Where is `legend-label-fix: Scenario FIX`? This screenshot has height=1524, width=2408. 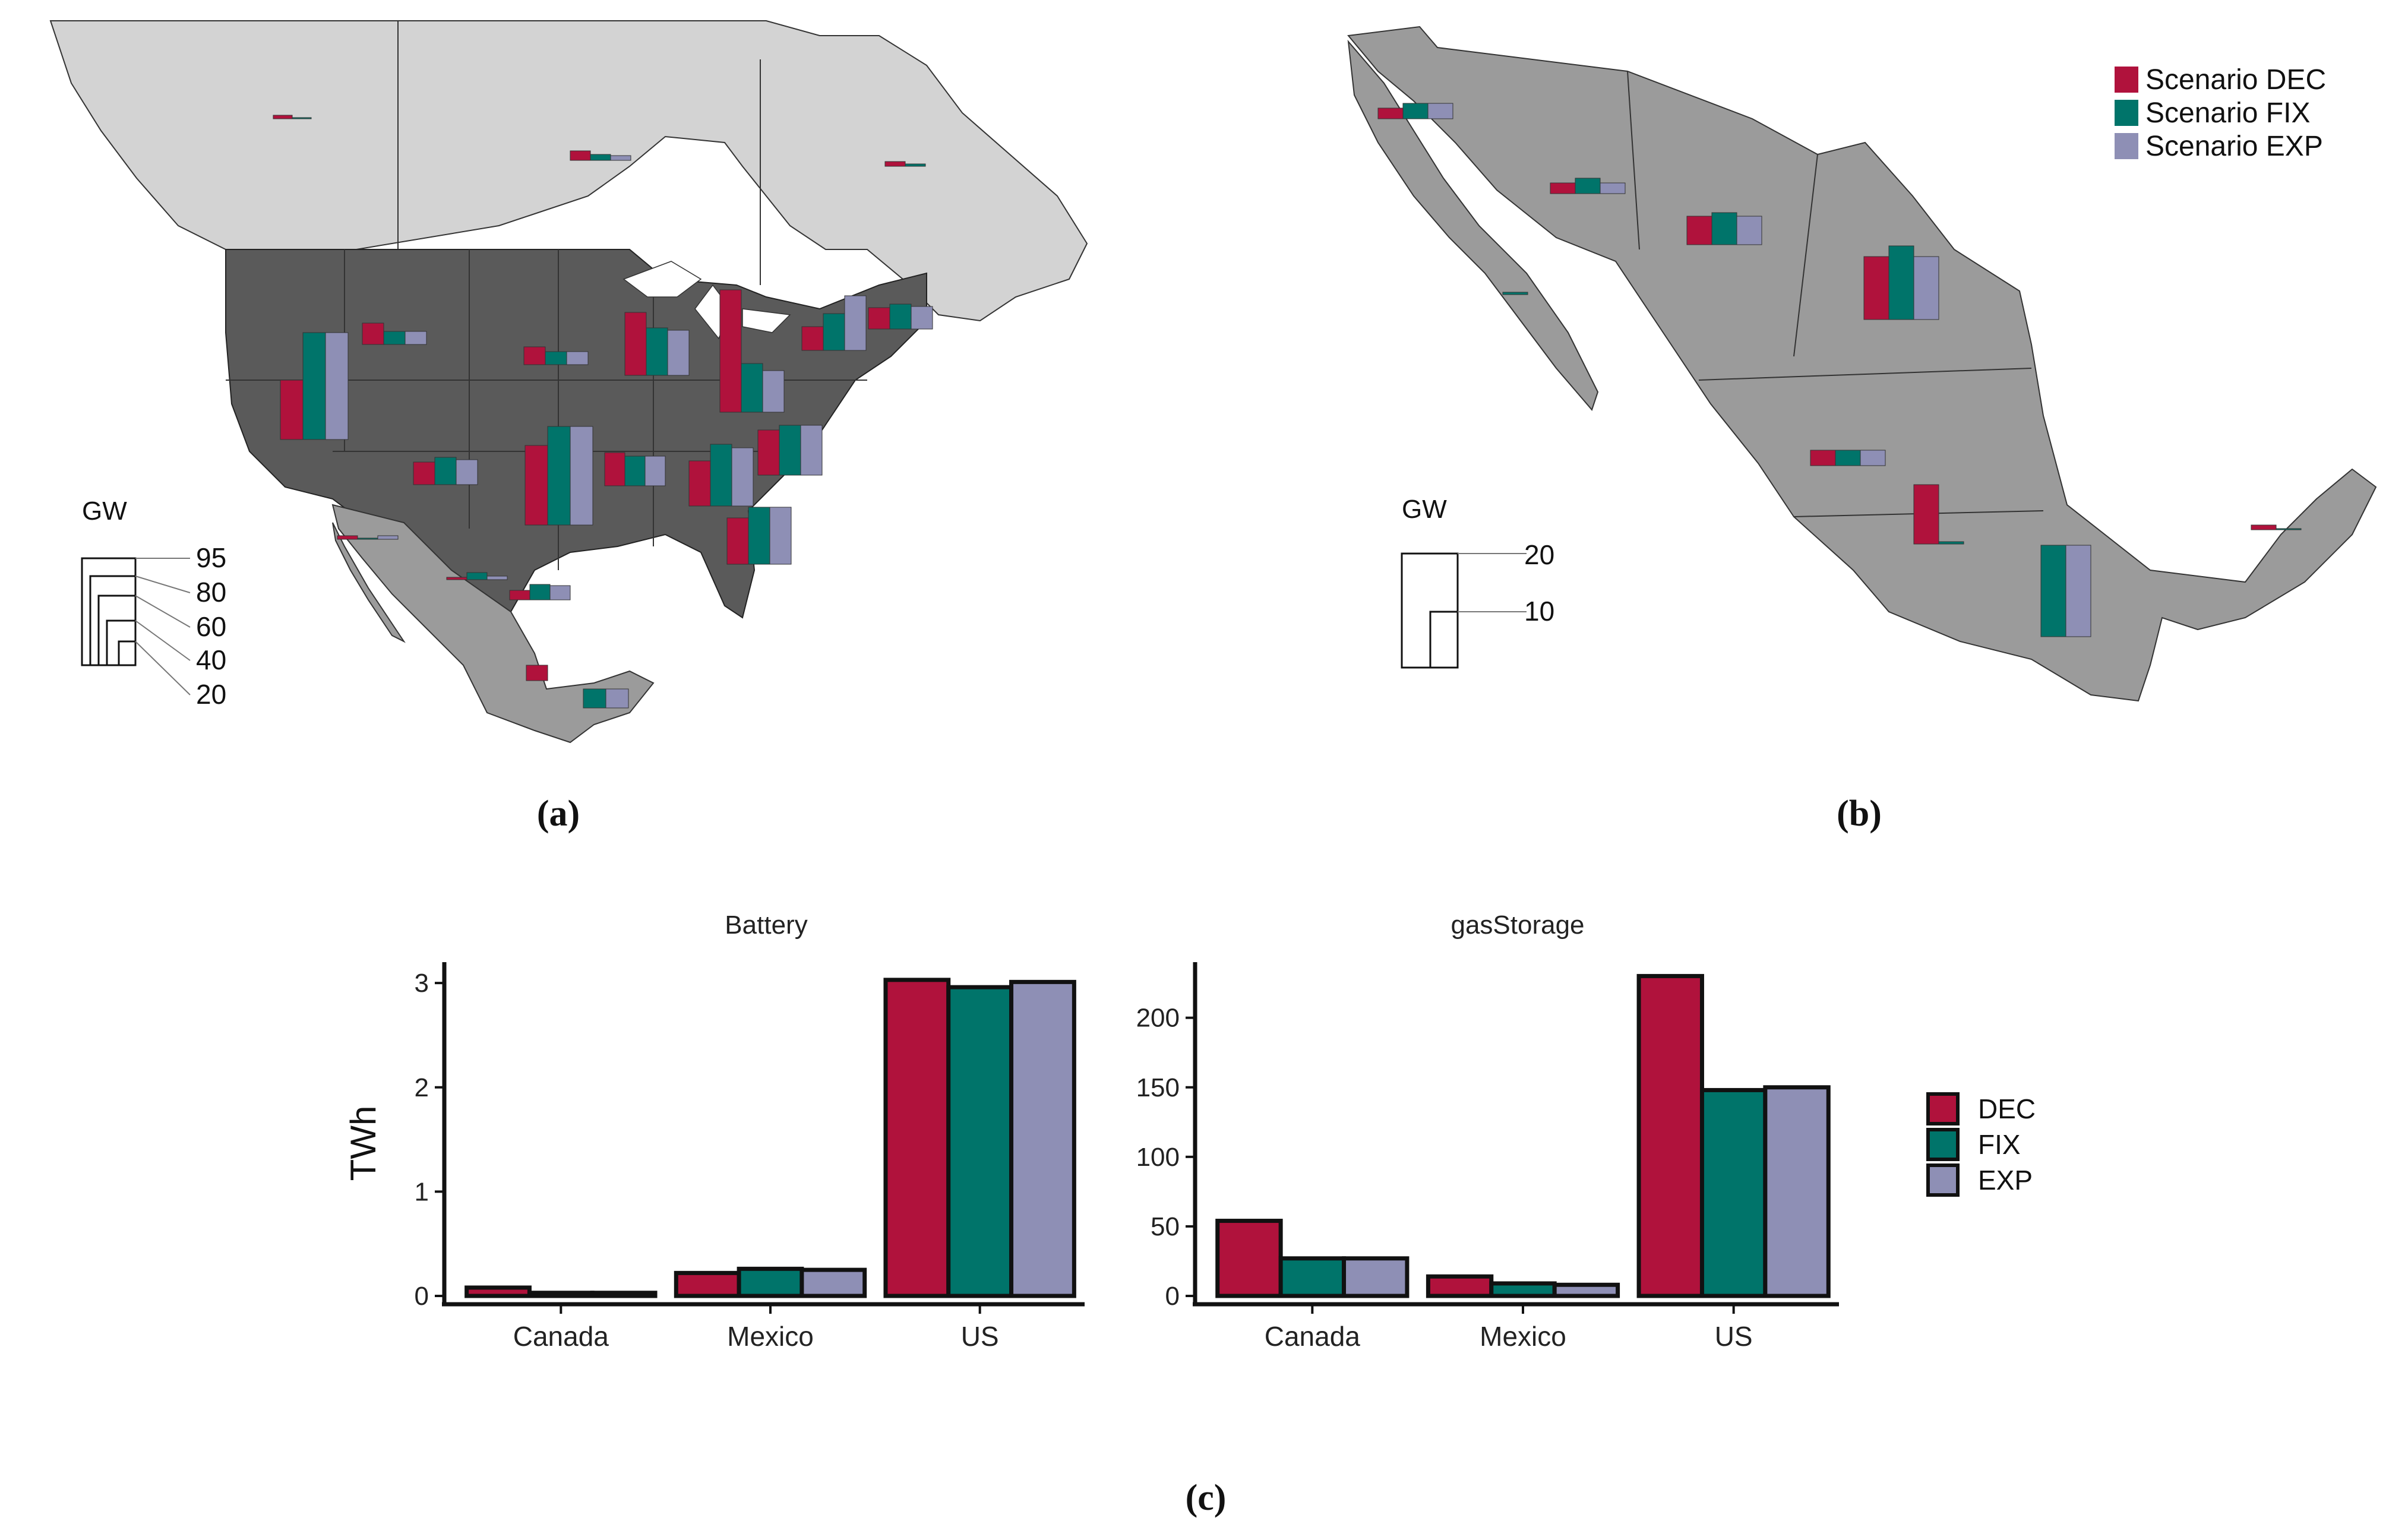 legend-label-fix: Scenario FIX is located at coordinates (2227, 113).